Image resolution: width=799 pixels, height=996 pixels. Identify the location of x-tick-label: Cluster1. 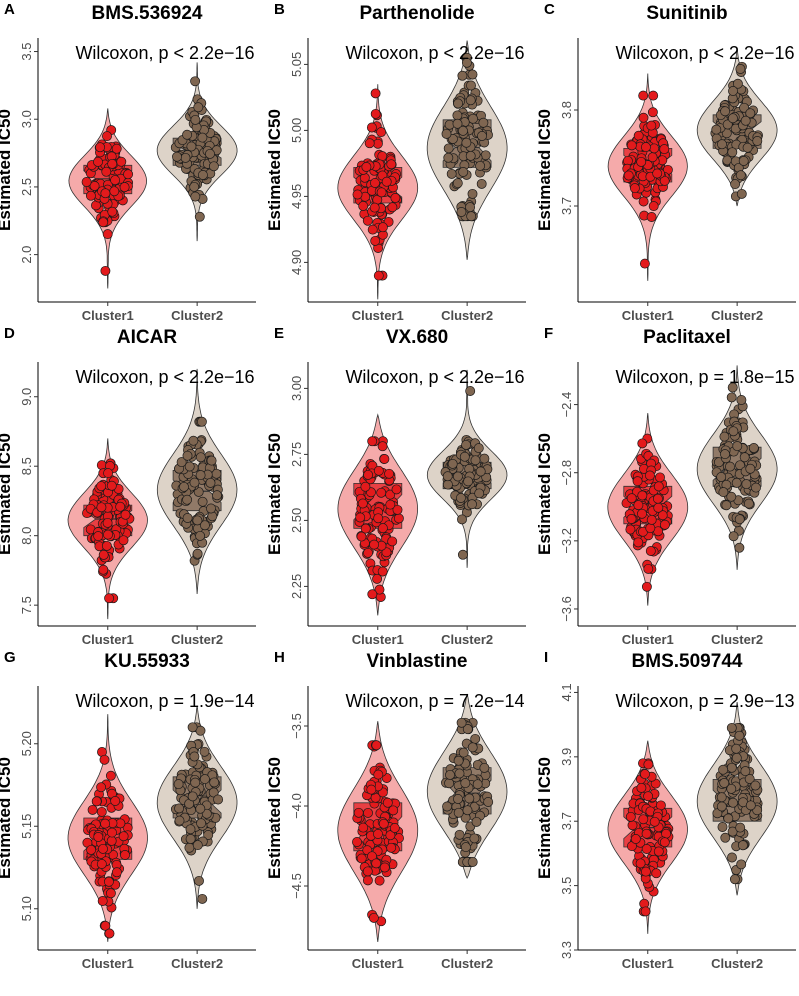
(378, 963).